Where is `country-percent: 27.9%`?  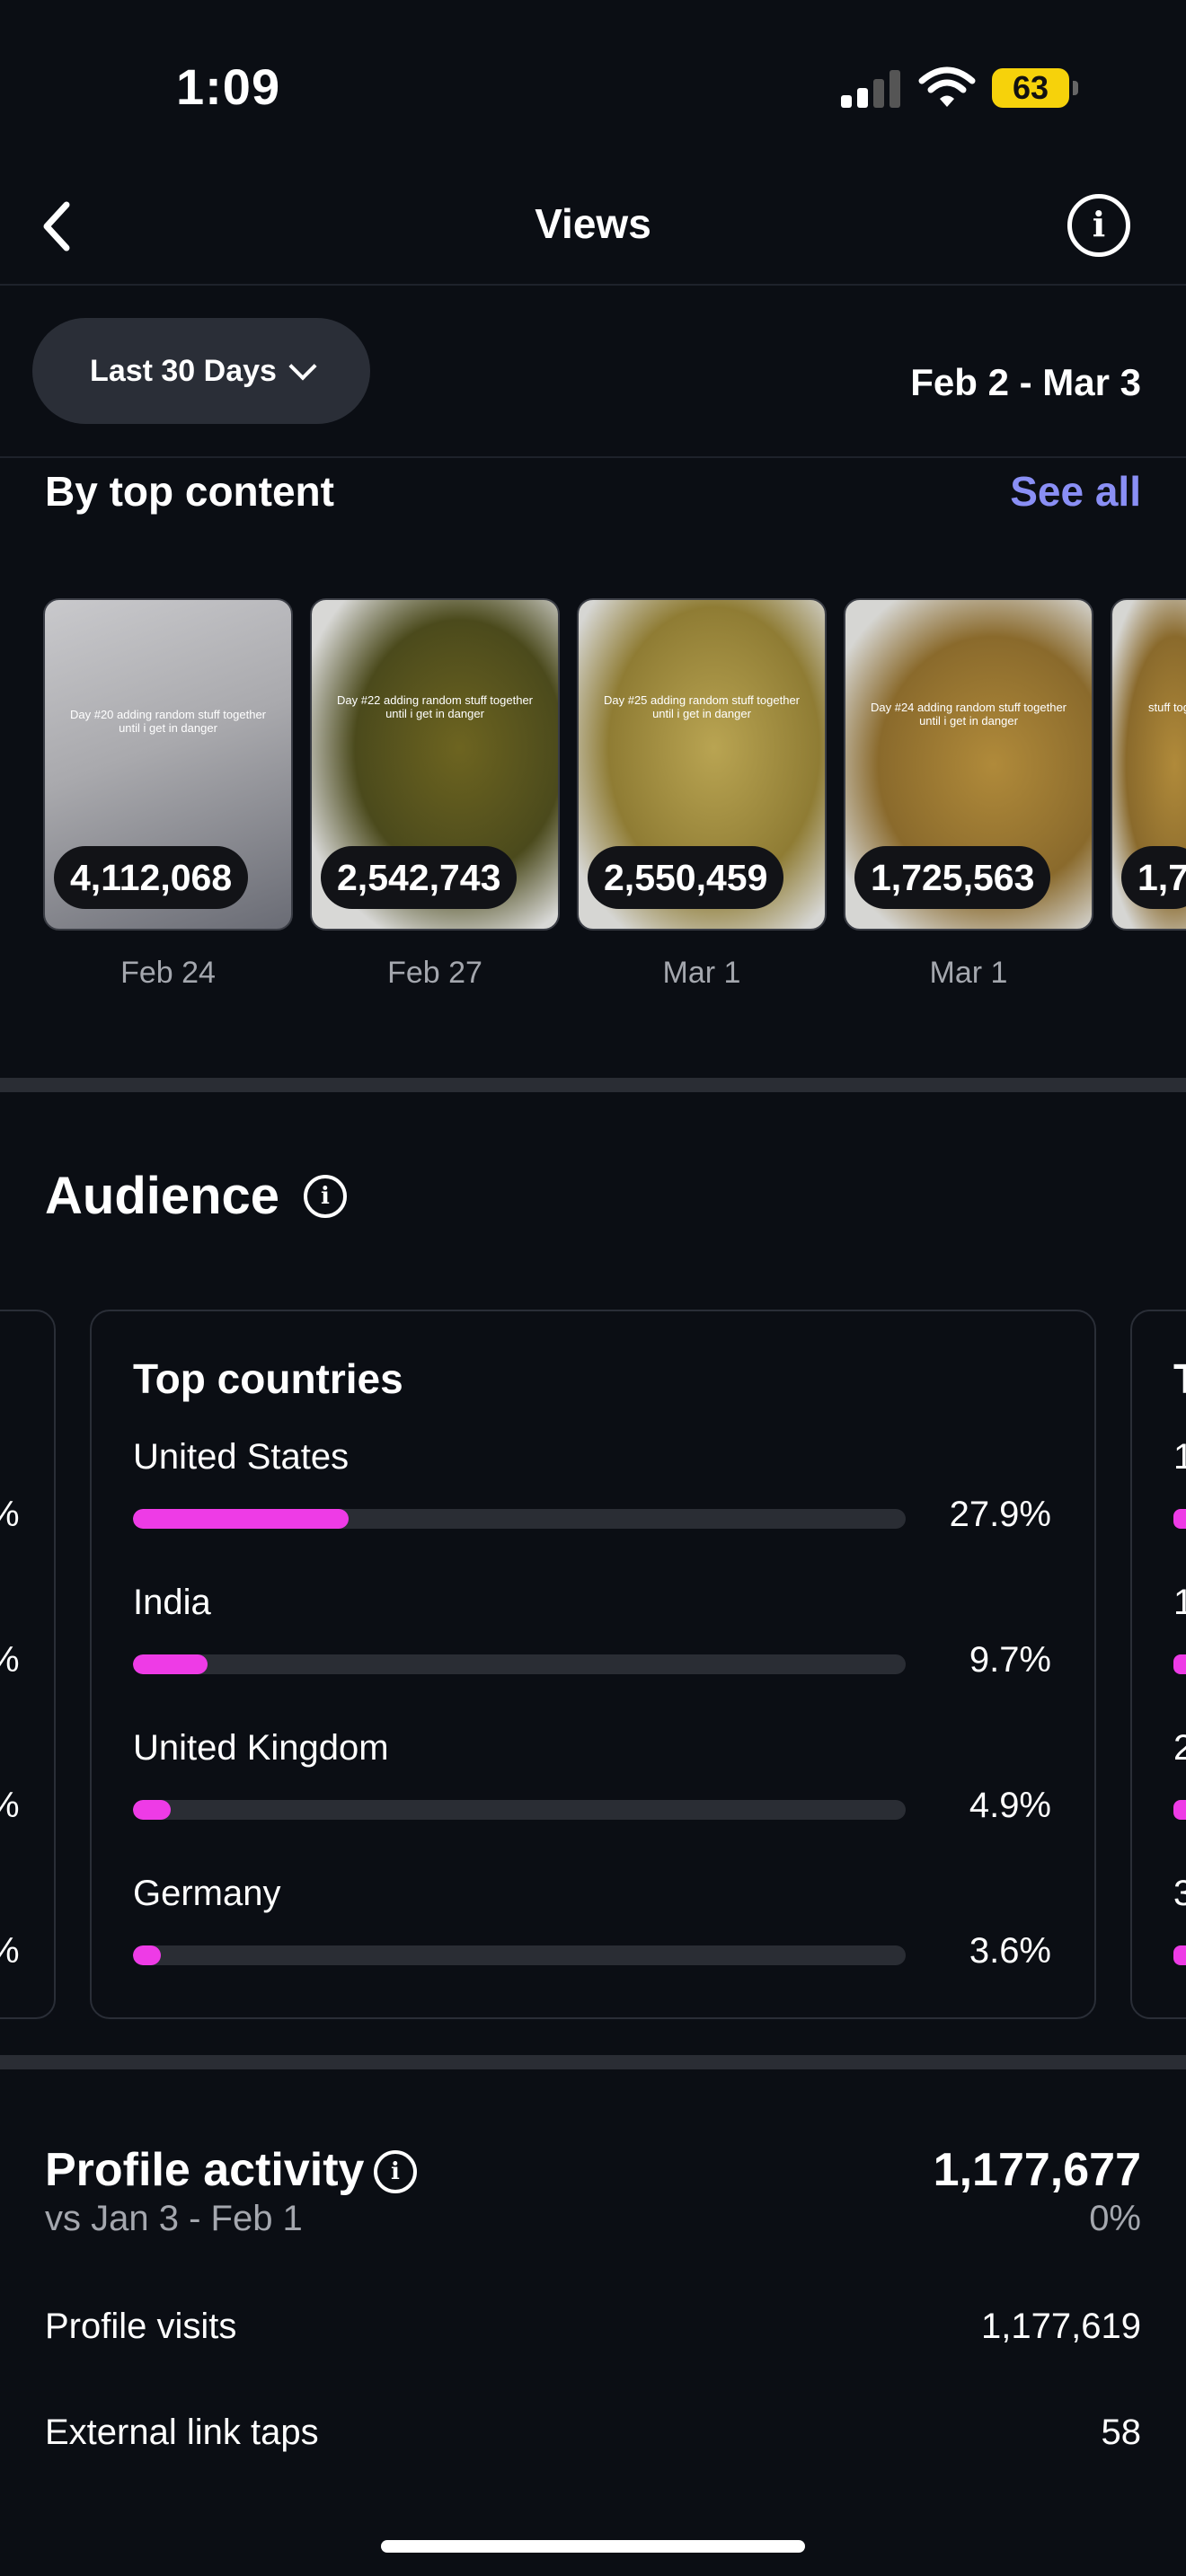 country-percent: 27.9% is located at coordinates (1000, 1514).